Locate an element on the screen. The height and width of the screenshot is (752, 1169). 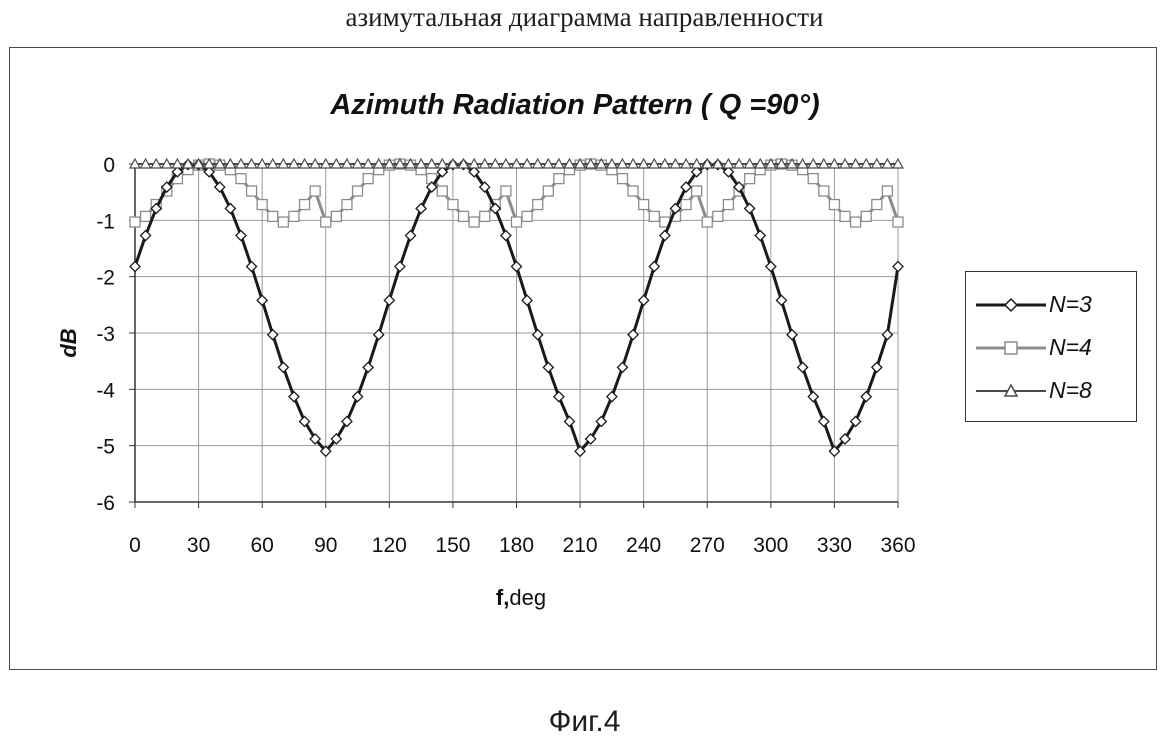
x-tick-label: 180 is located at coordinates (516, 545).